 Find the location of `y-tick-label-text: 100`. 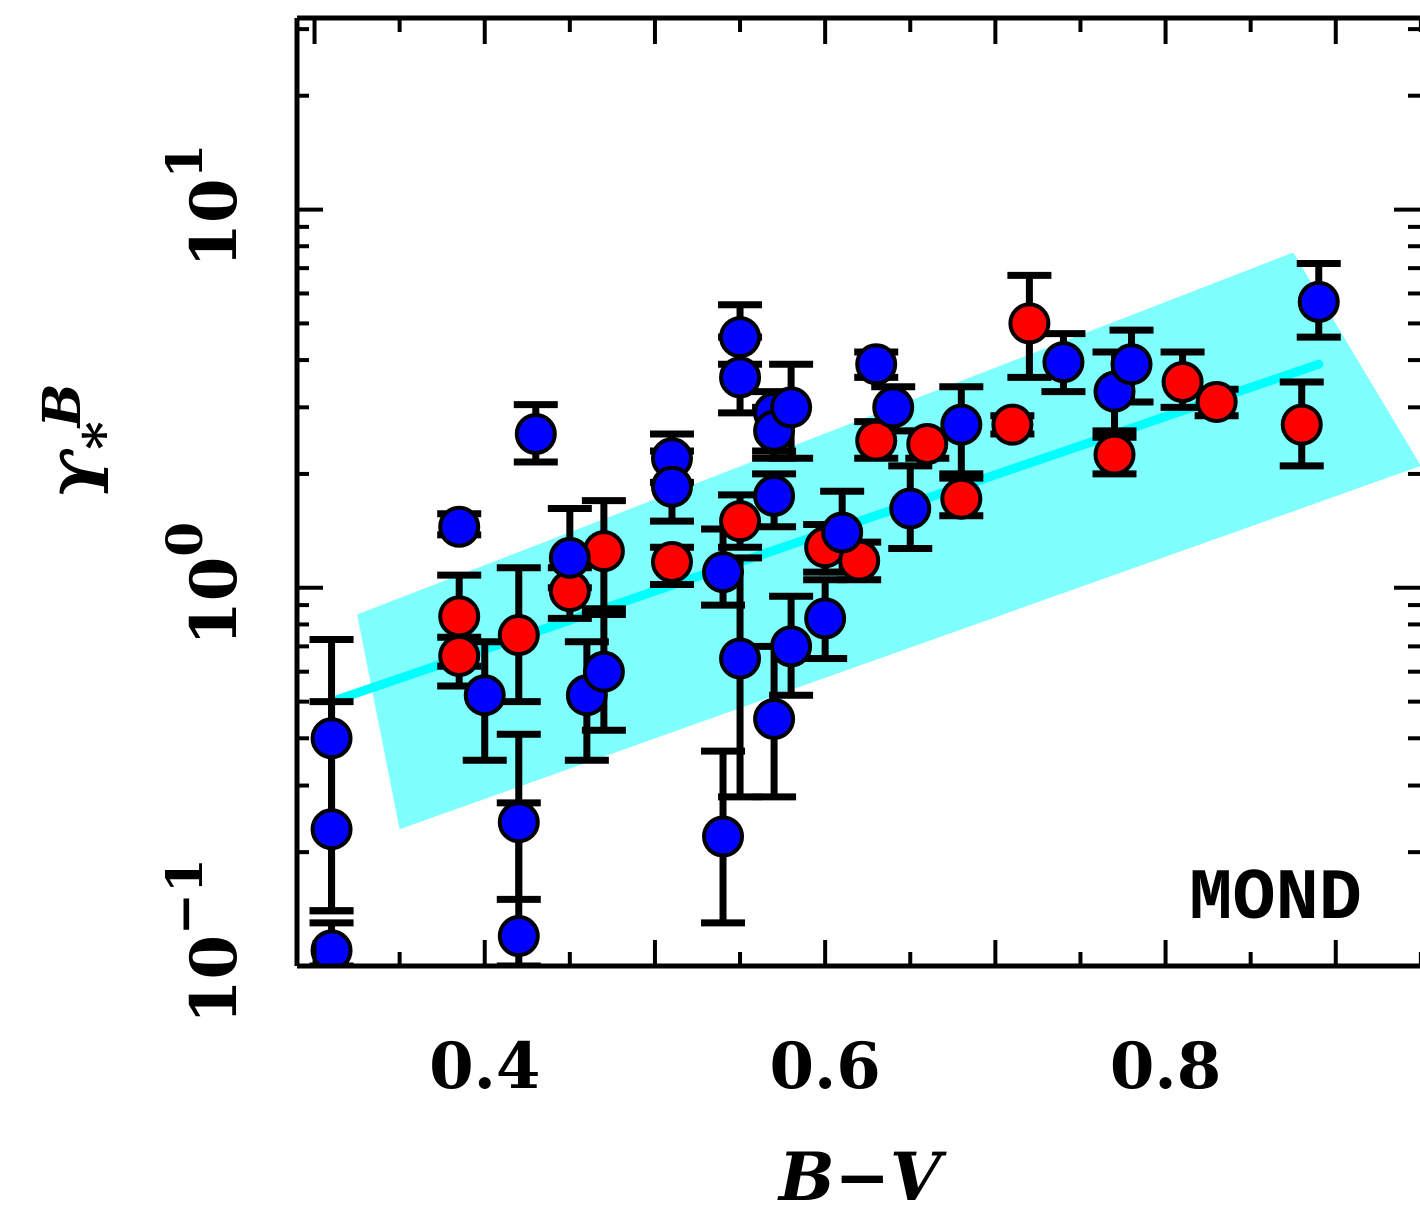

y-tick-label-text: 100 is located at coordinates (203, 584).